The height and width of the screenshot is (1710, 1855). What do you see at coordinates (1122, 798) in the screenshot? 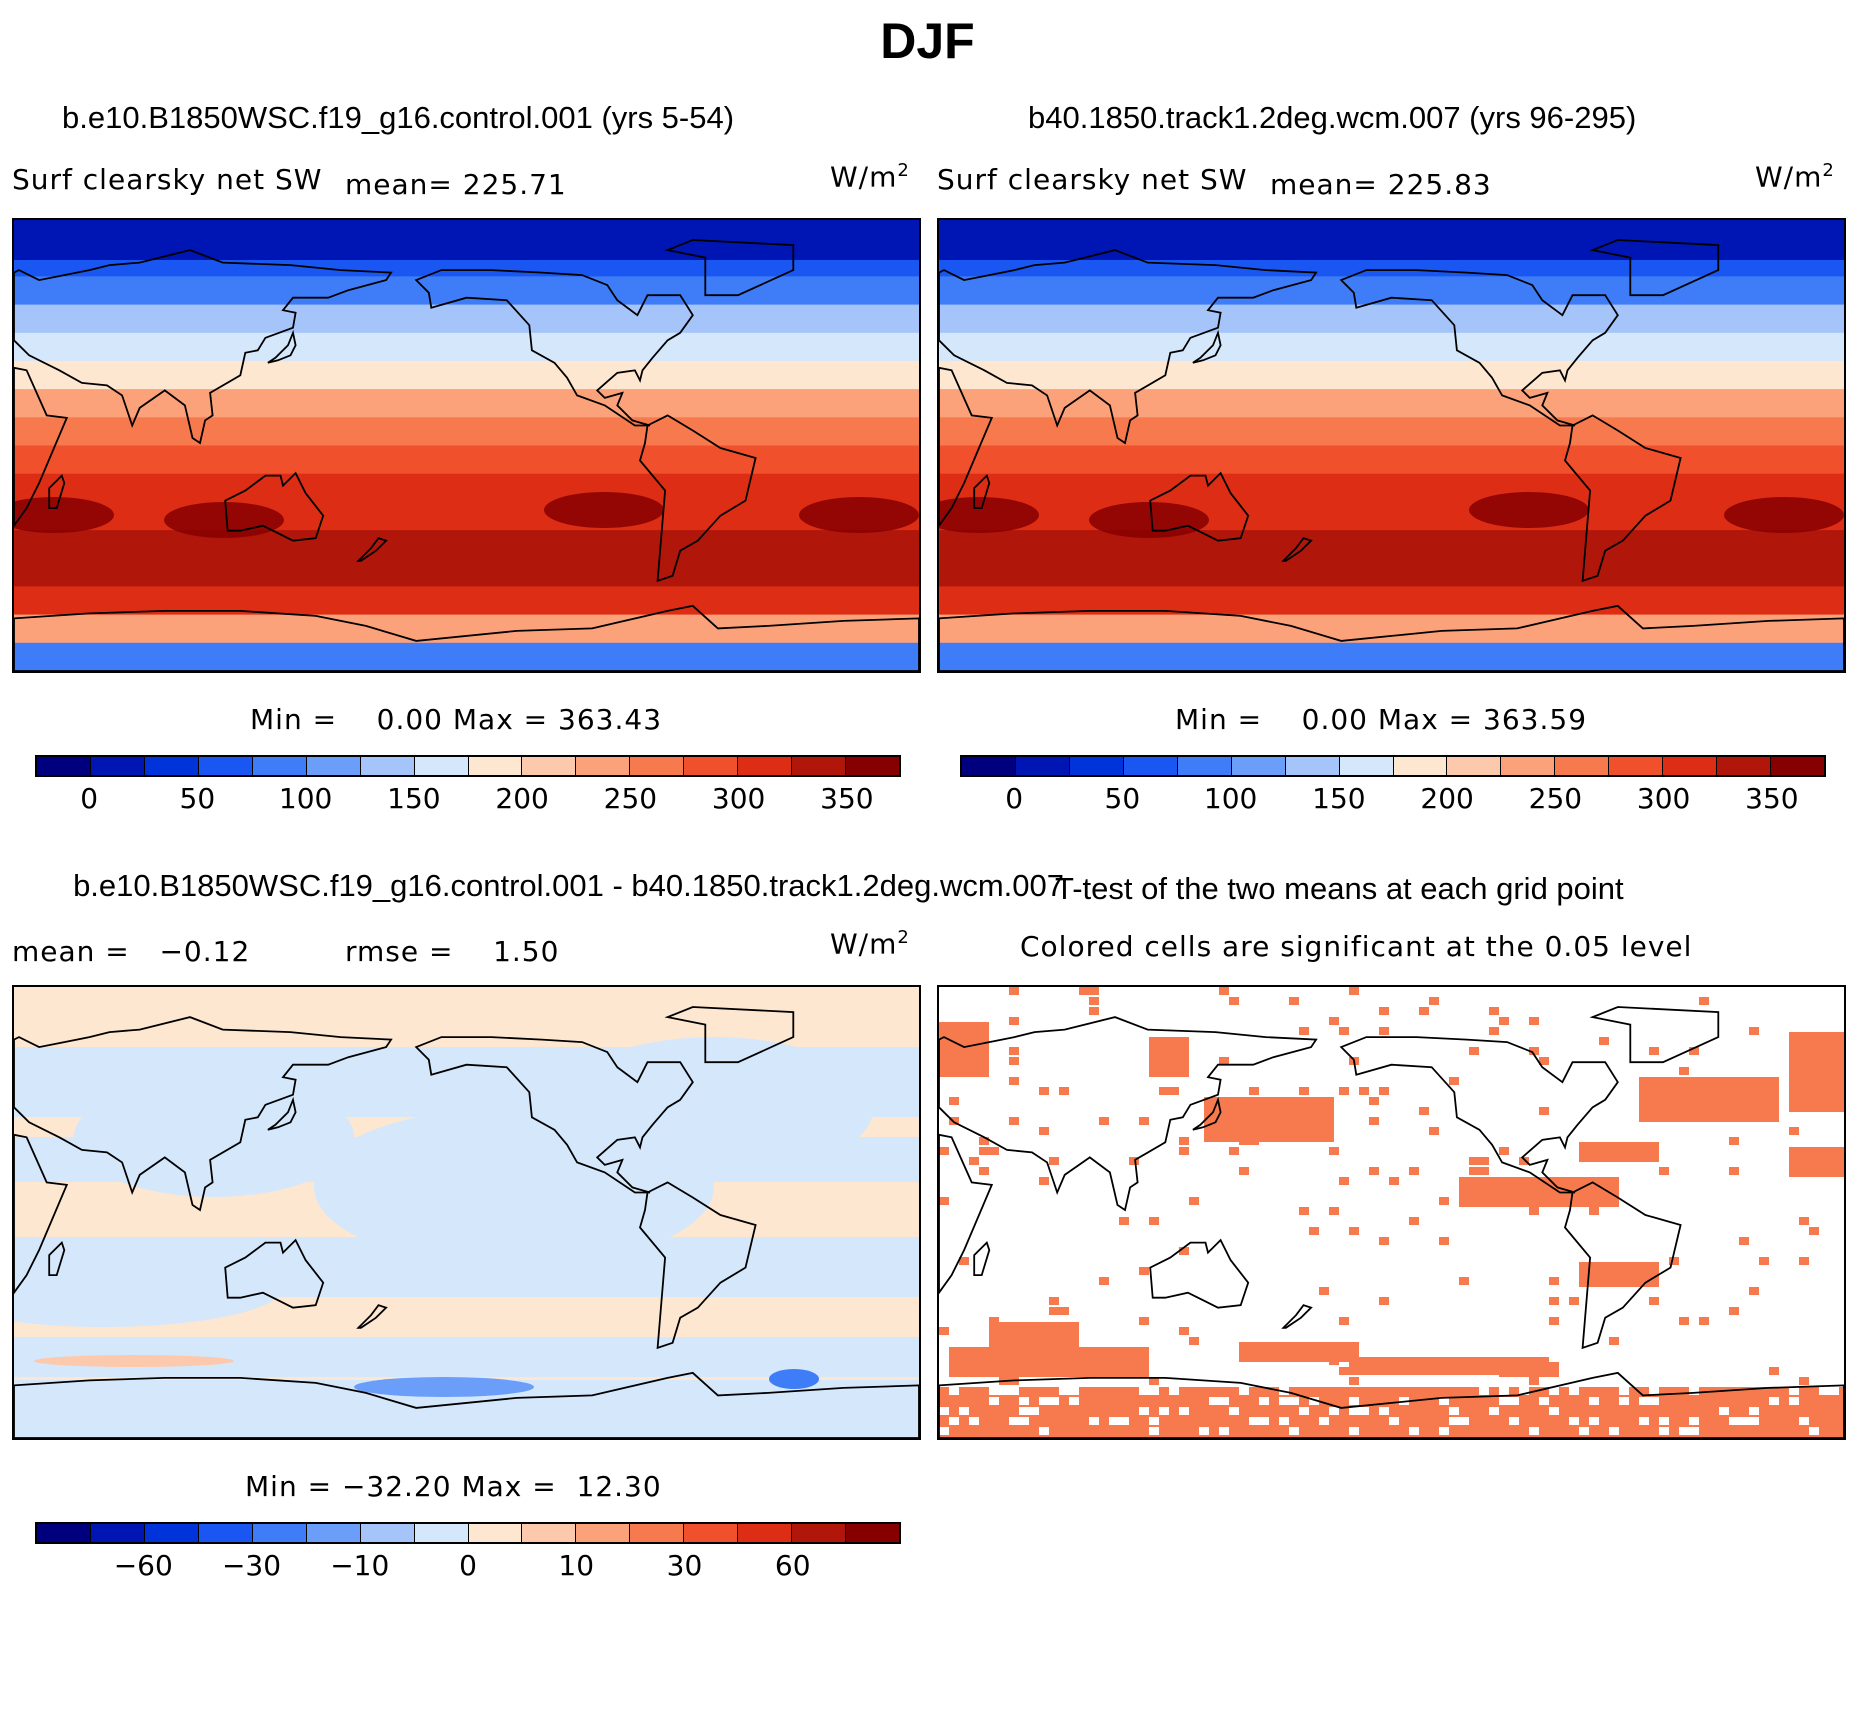
I see `colorbar-tick-label: 50` at bounding box center [1122, 798].